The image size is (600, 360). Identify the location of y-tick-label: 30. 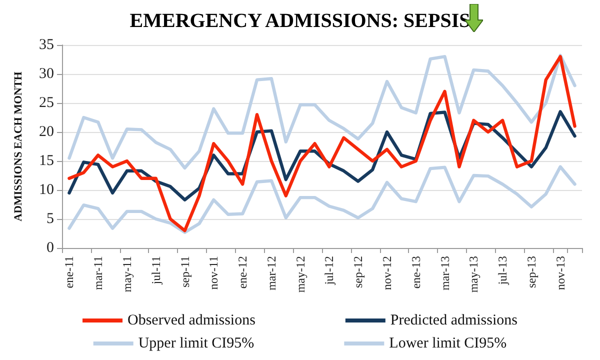
(46, 74).